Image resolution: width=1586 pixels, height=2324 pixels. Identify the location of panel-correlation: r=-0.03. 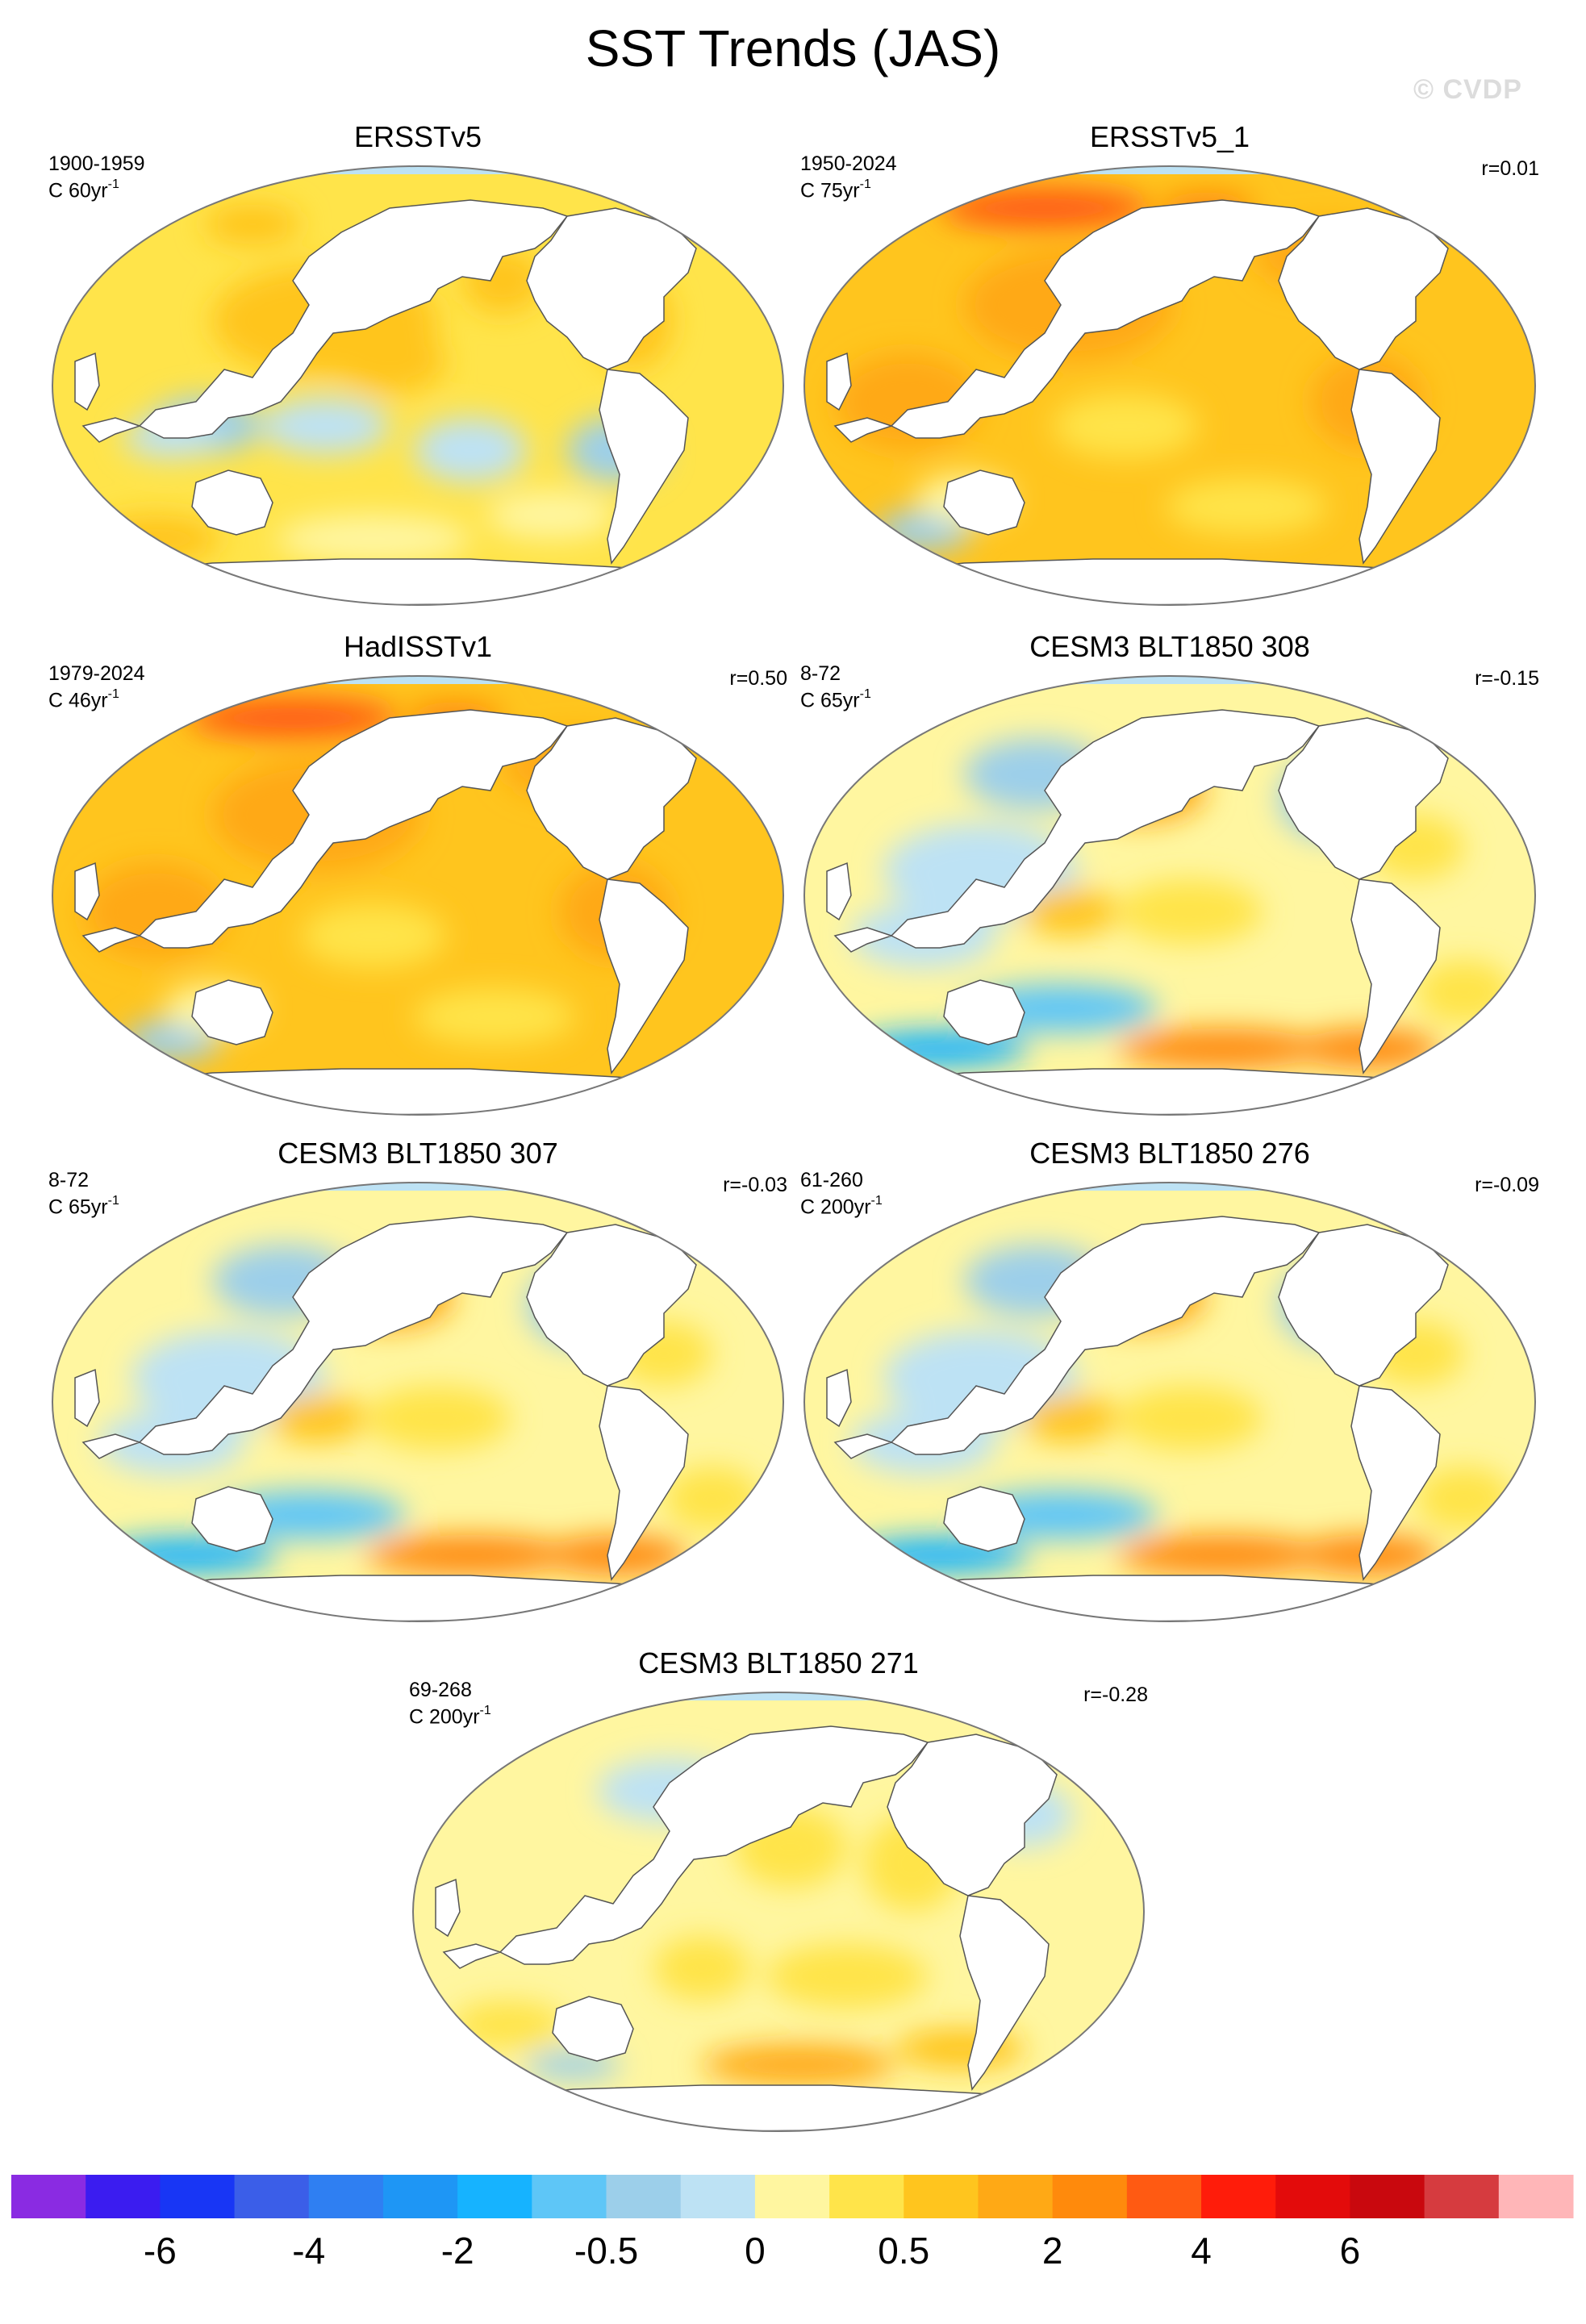
(755, 1185).